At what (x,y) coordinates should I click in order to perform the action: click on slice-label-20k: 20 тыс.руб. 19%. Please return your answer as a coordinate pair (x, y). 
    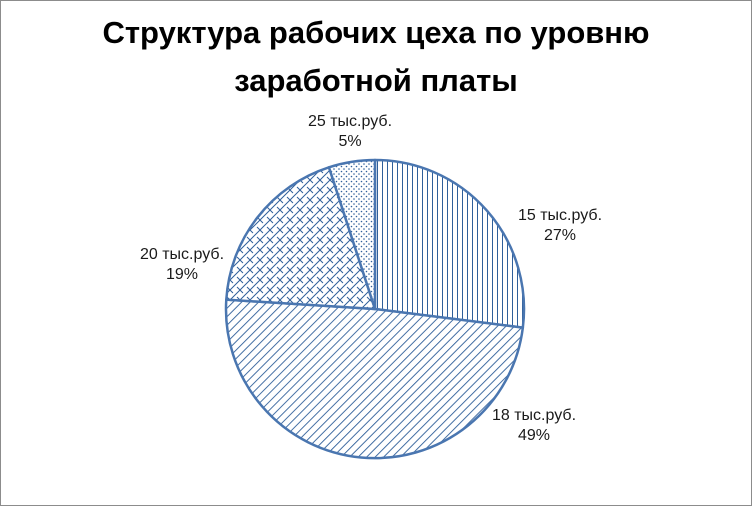
    Looking at the image, I should click on (182, 265).